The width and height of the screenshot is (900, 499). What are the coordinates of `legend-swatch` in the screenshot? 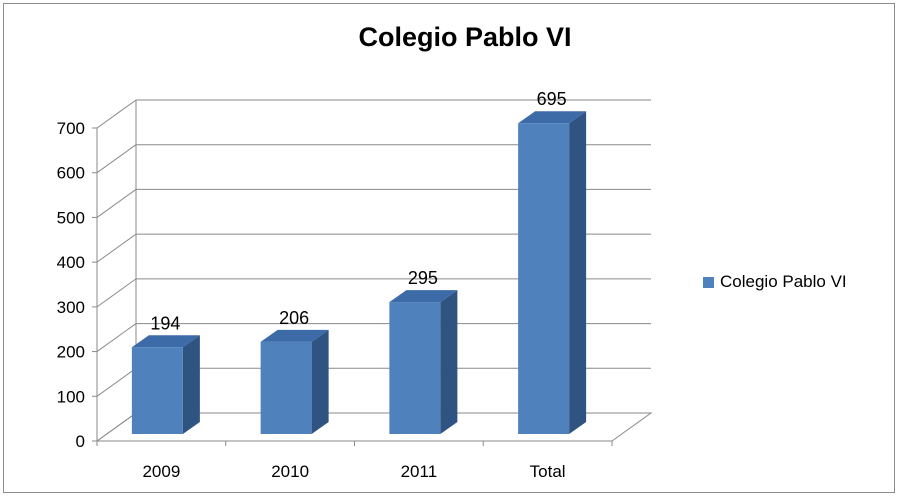 It's located at (708, 282).